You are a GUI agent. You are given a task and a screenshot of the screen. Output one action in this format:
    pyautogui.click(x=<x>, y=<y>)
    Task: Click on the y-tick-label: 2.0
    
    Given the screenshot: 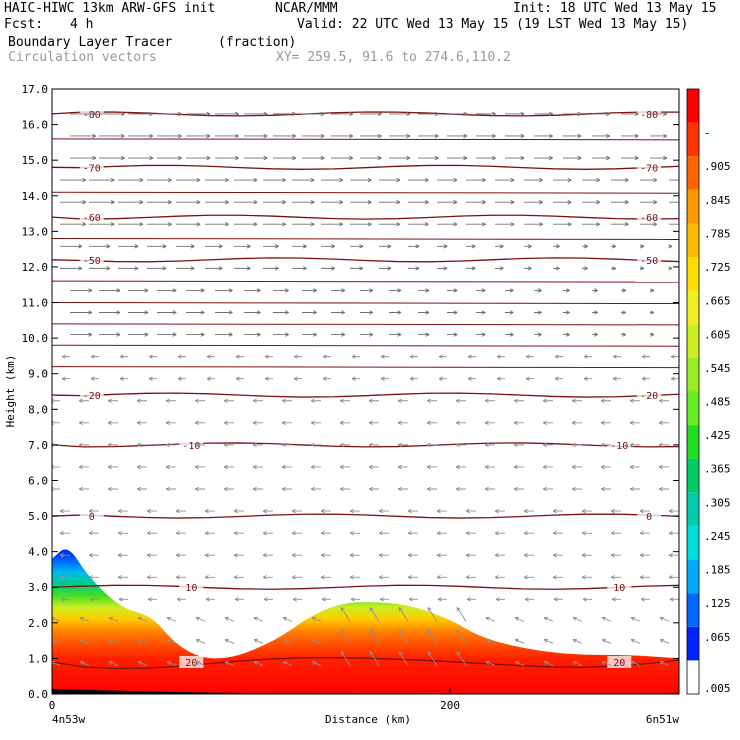 What is the action you would take?
    pyautogui.click(x=38, y=623)
    